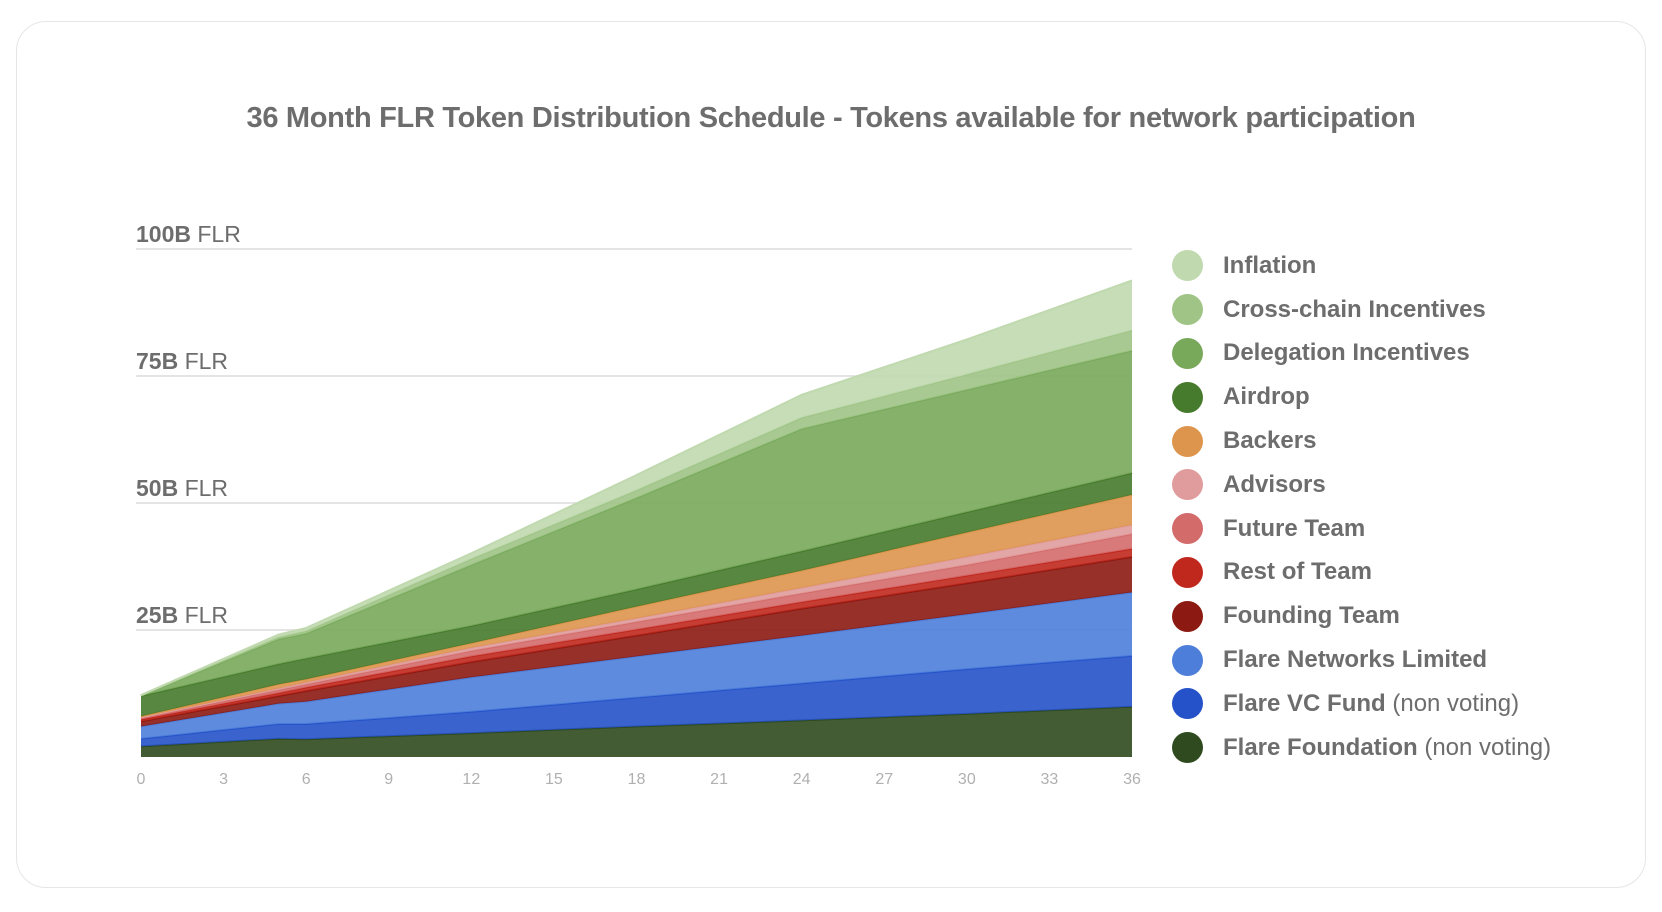 This screenshot has height=912, width=1662. I want to click on legend-label: Flare Foundation (non voting), so click(1387, 747).